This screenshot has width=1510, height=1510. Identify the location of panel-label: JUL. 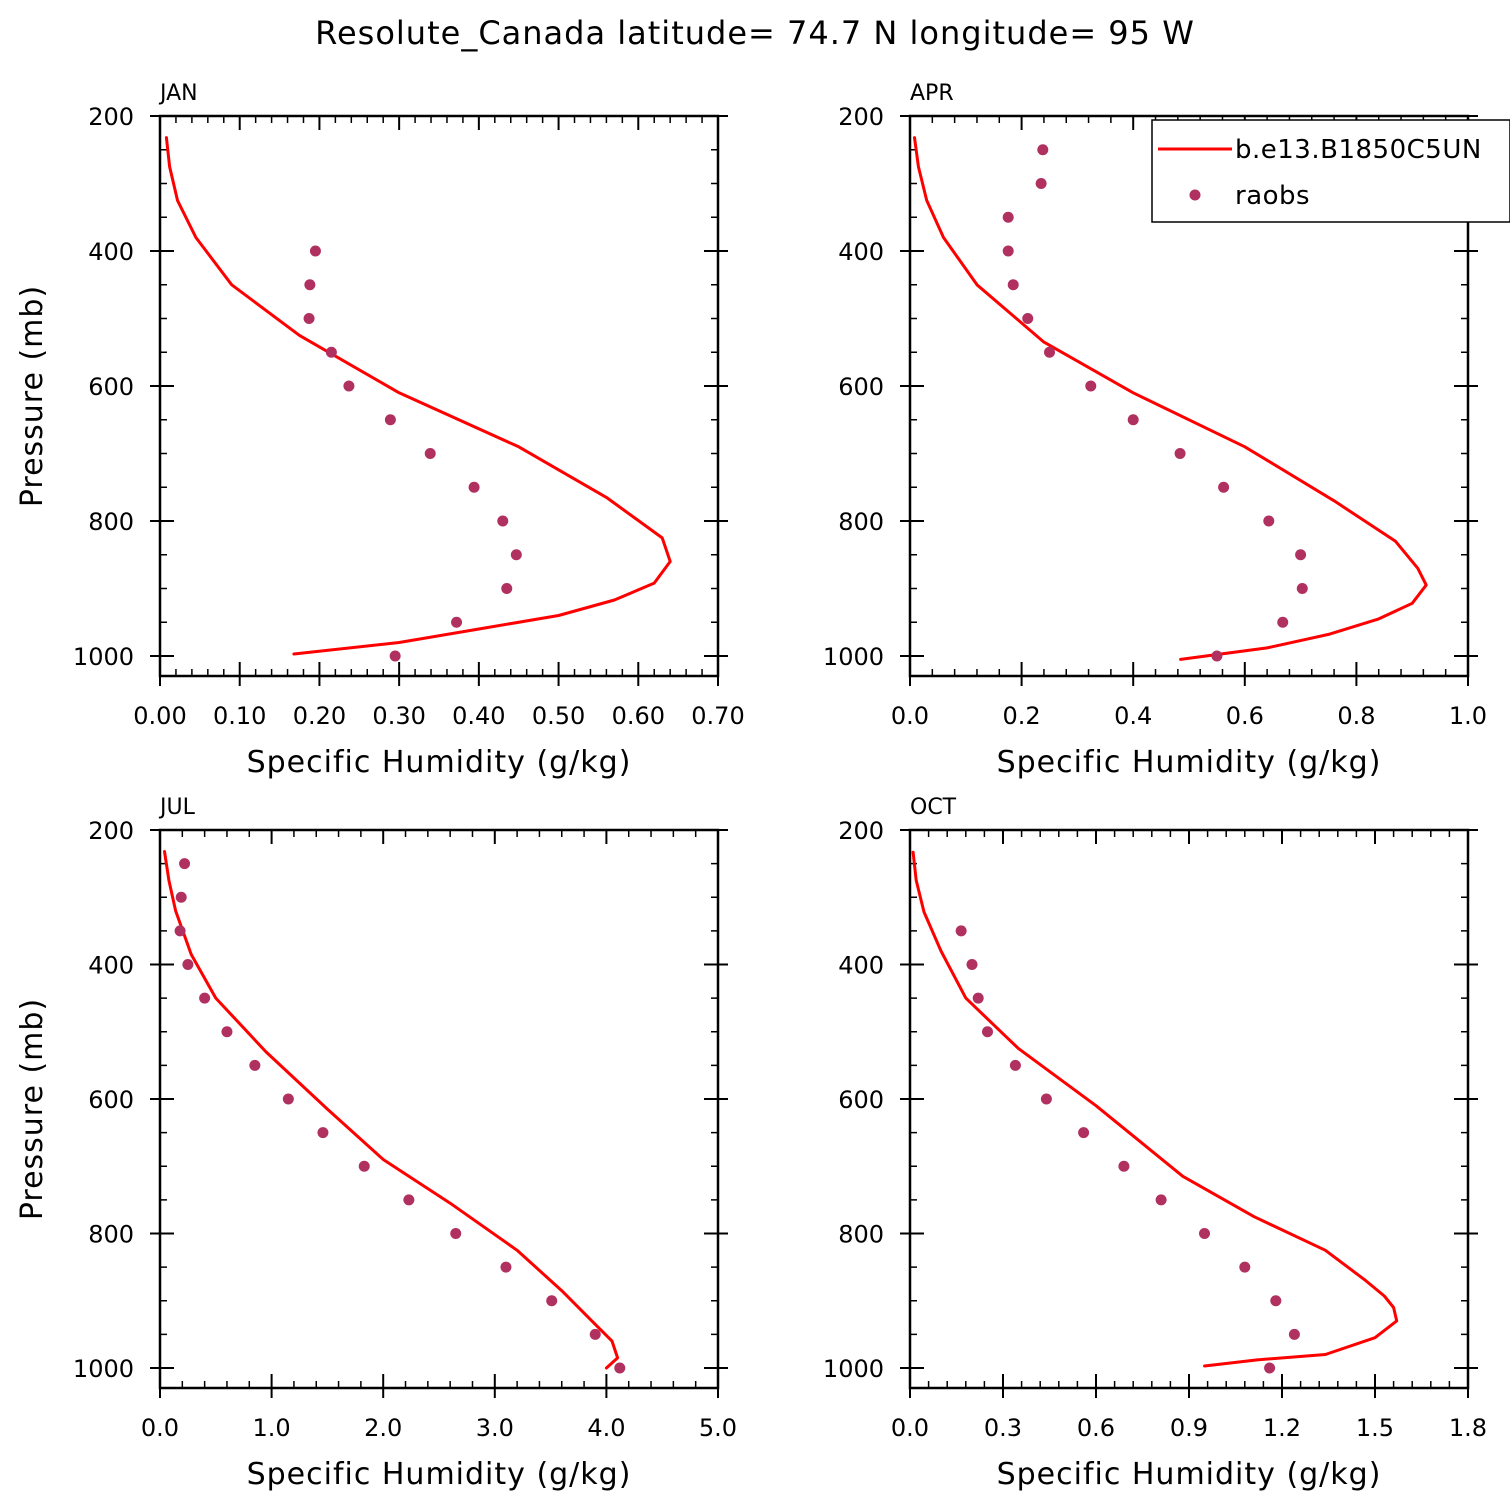
(177, 807).